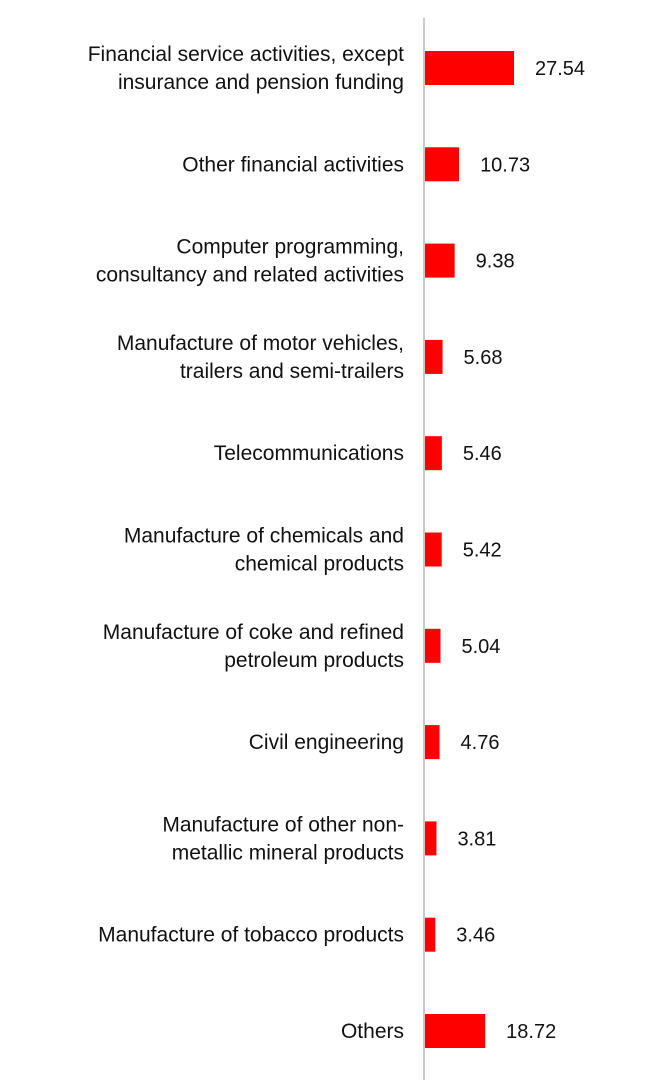  What do you see at coordinates (290, 247) in the screenshot?
I see `category-label-2-line-0: Computer programming,` at bounding box center [290, 247].